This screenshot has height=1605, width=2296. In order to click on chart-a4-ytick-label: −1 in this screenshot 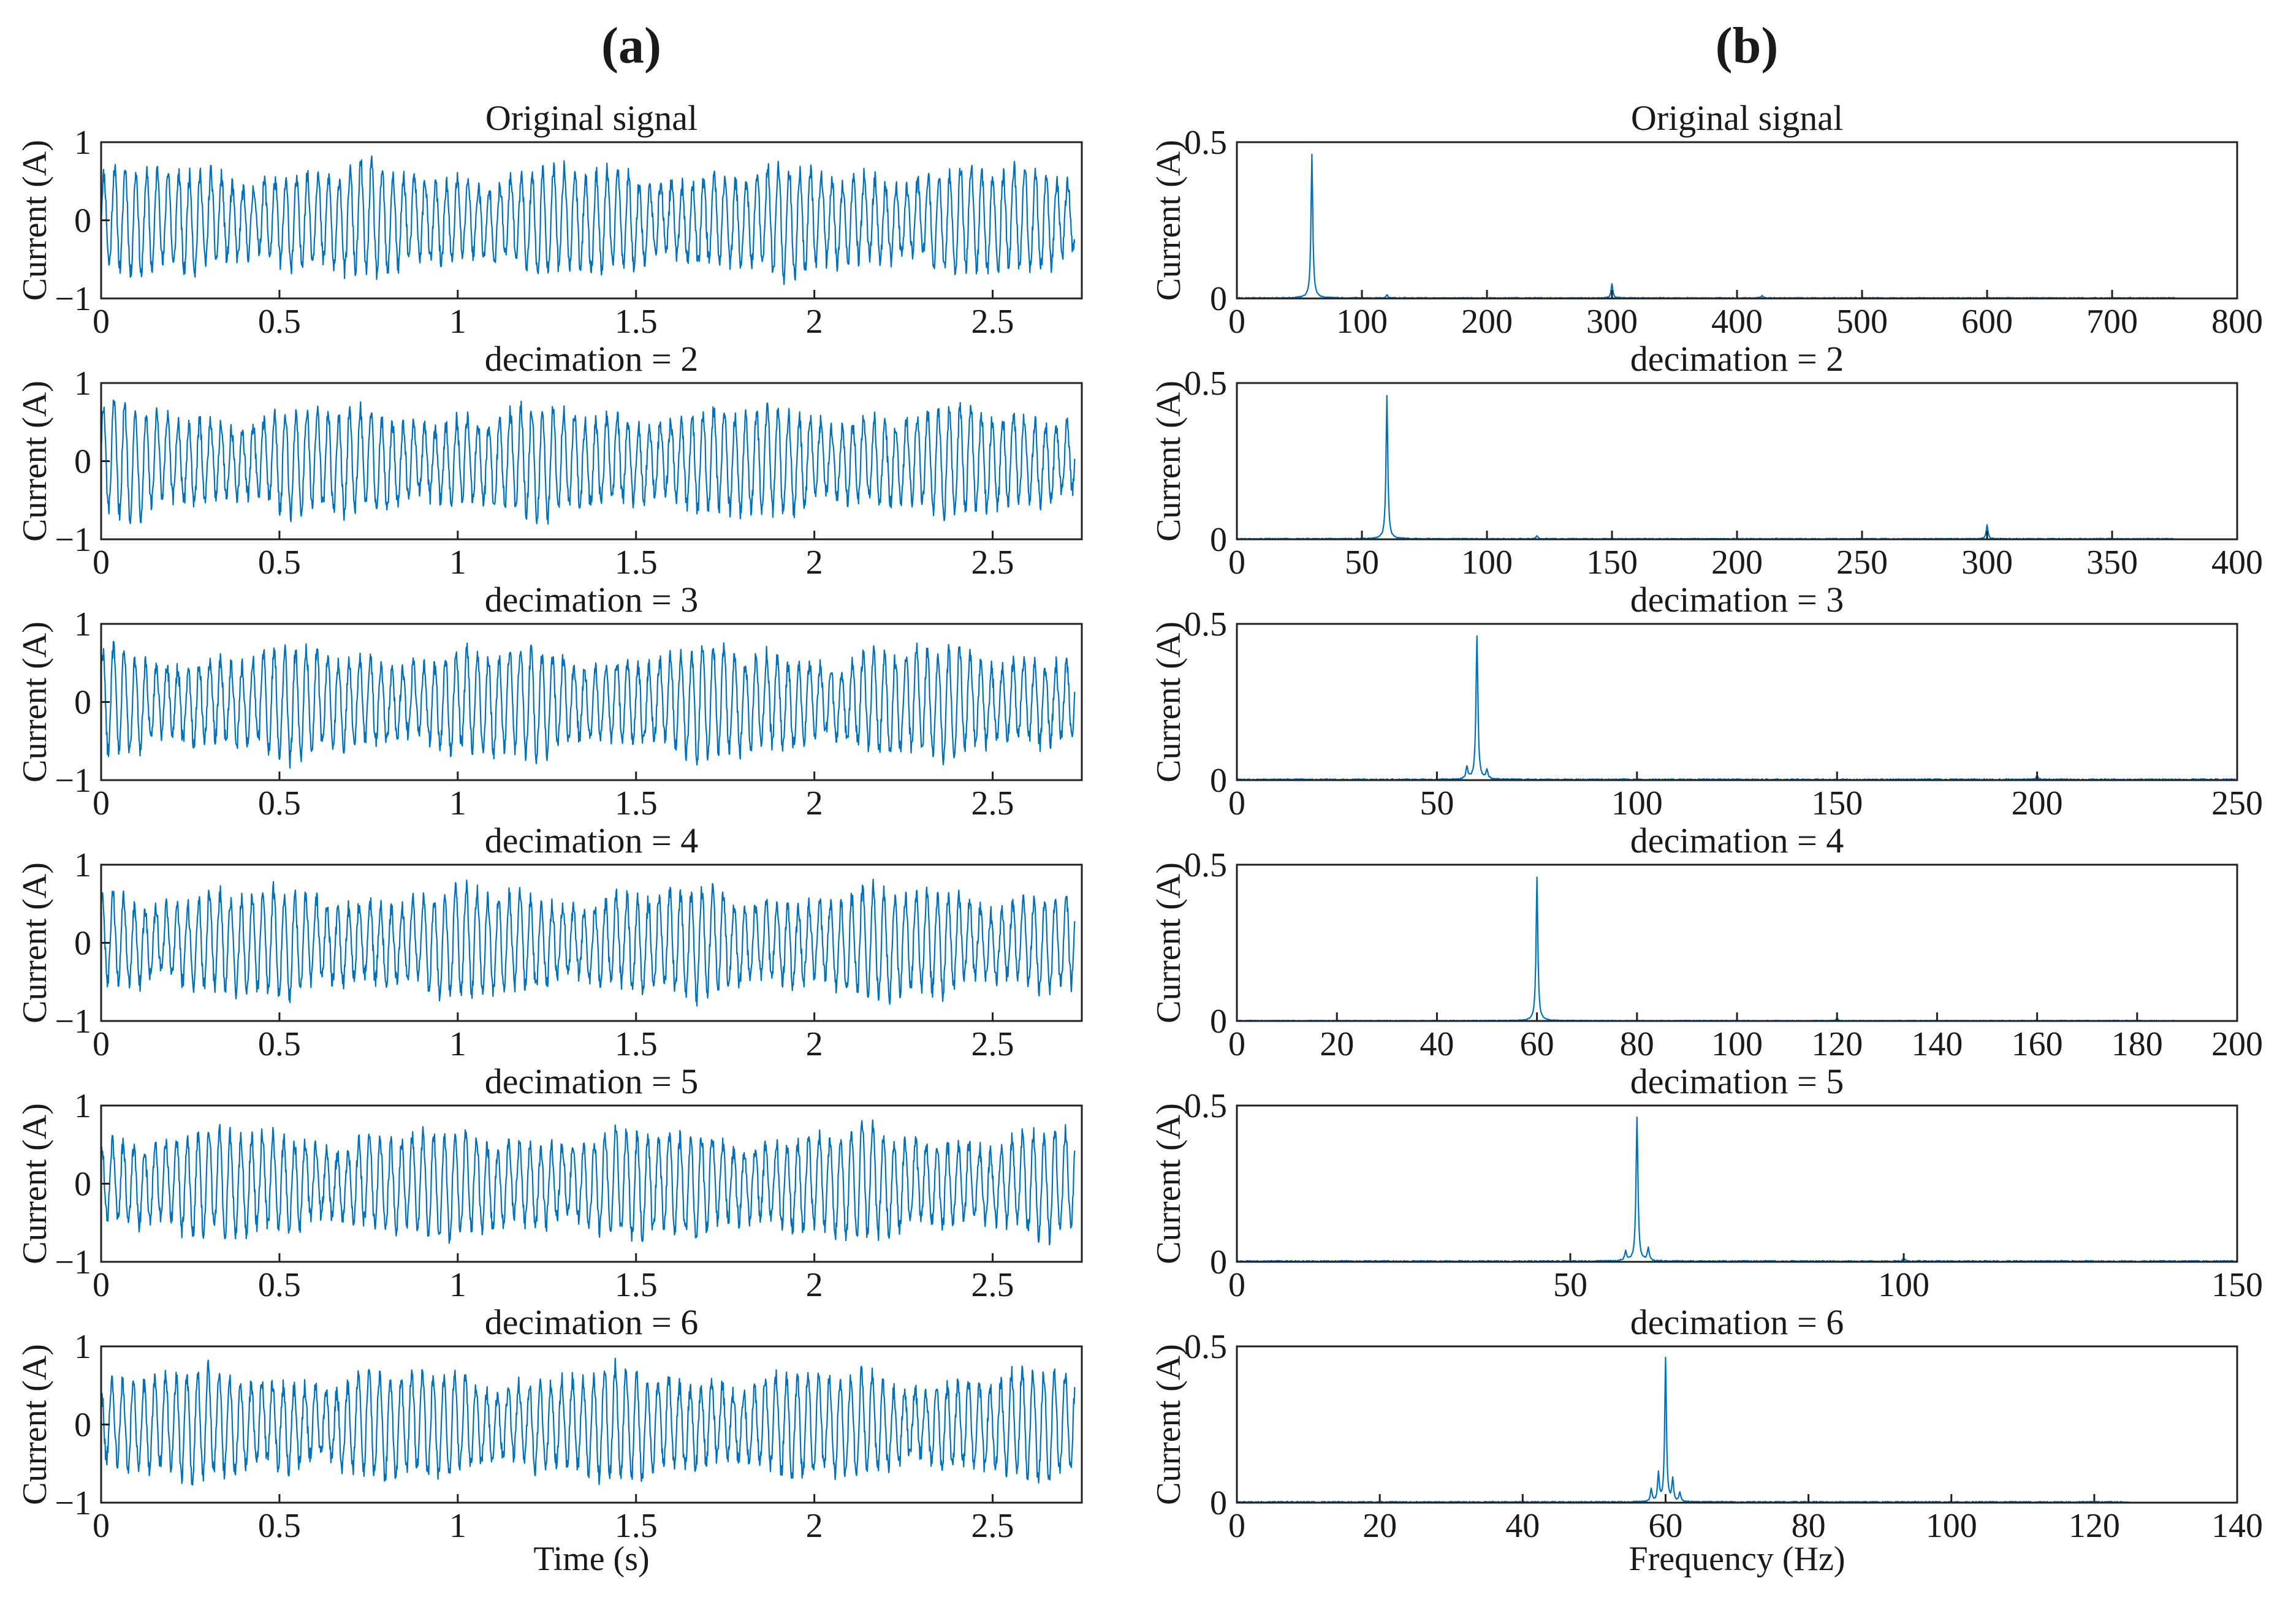, I will do `click(73, 1022)`.